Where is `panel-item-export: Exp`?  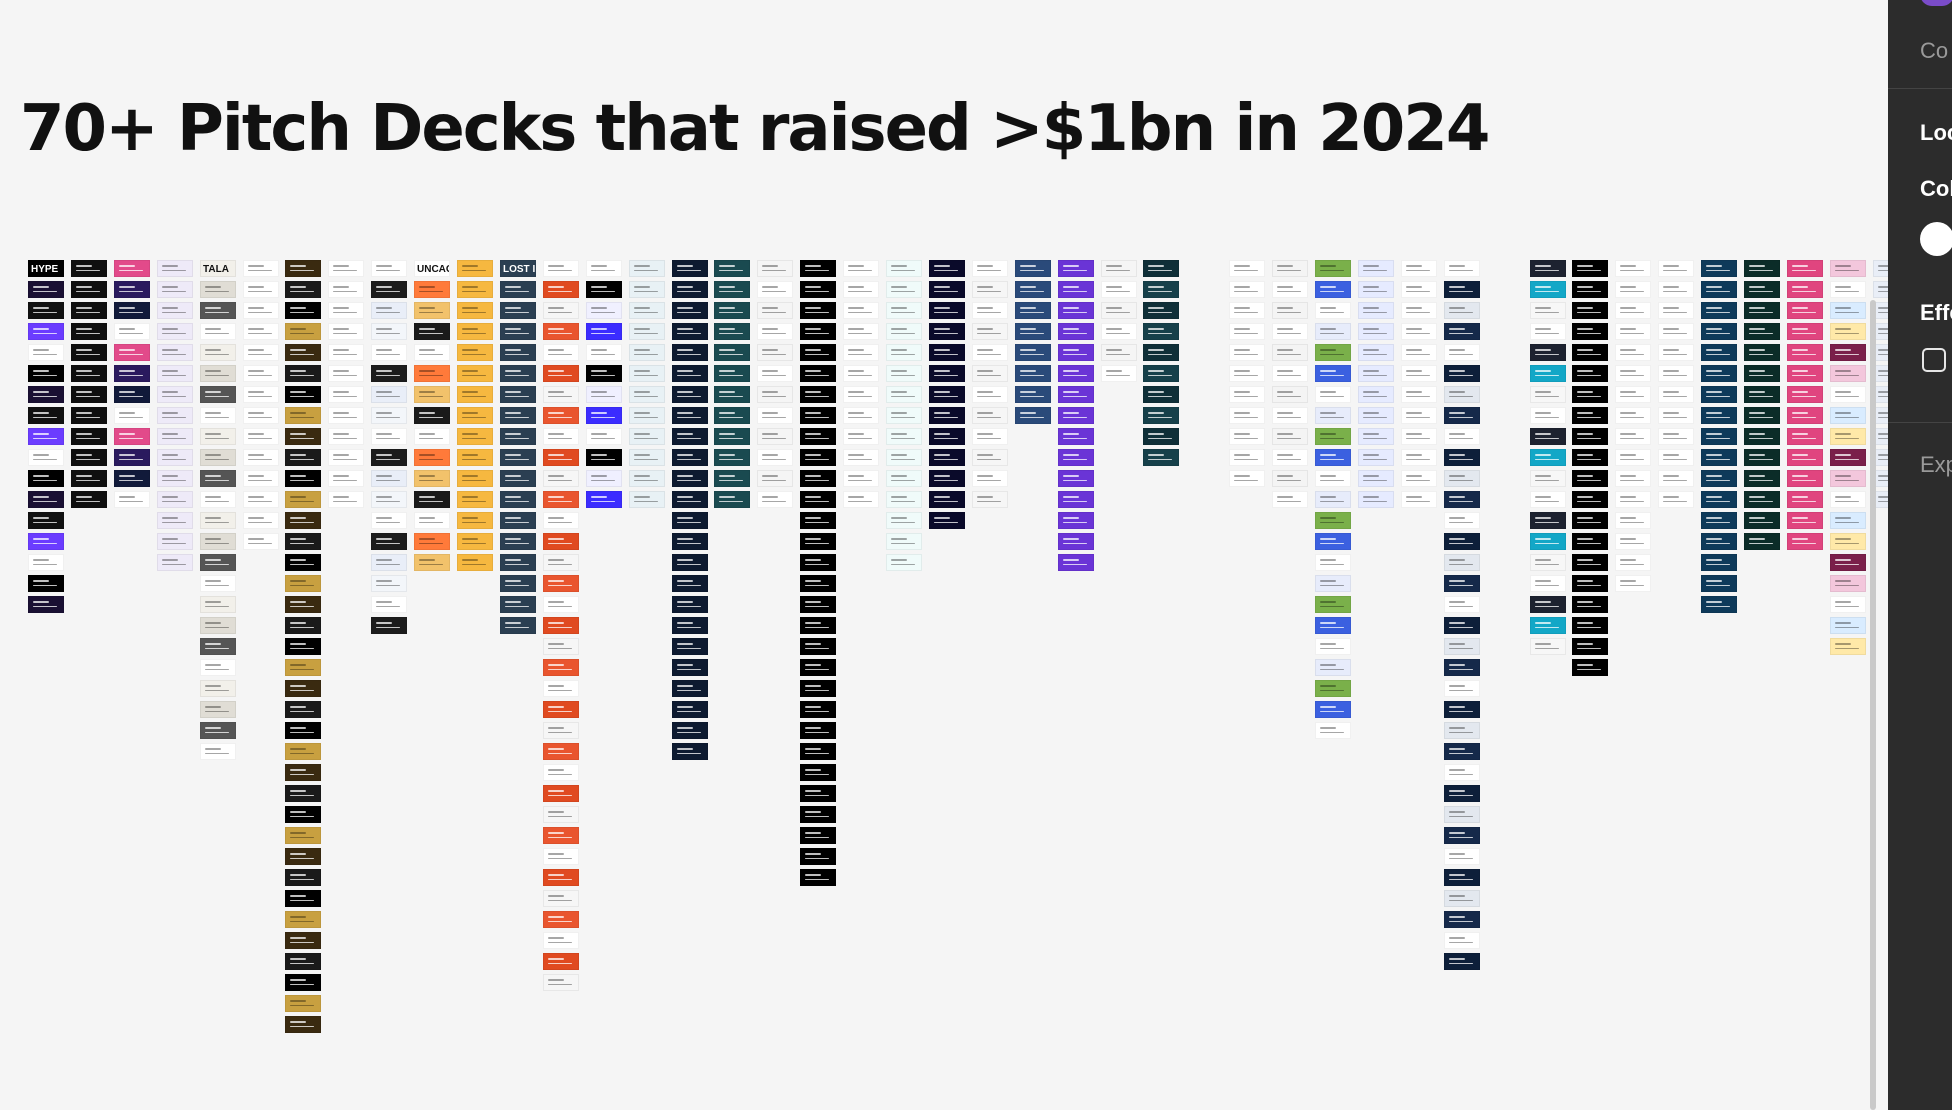
panel-item-export: Exp is located at coordinates (1936, 464).